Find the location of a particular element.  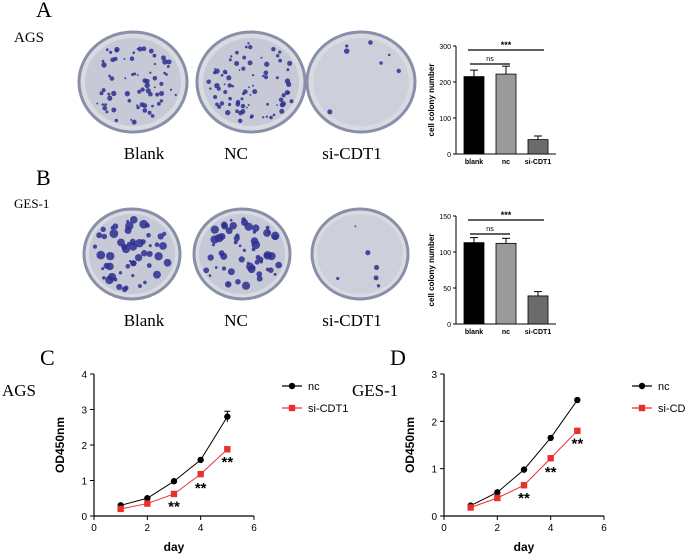

plate-label-blank-a: Blank is located at coordinates (144, 153).